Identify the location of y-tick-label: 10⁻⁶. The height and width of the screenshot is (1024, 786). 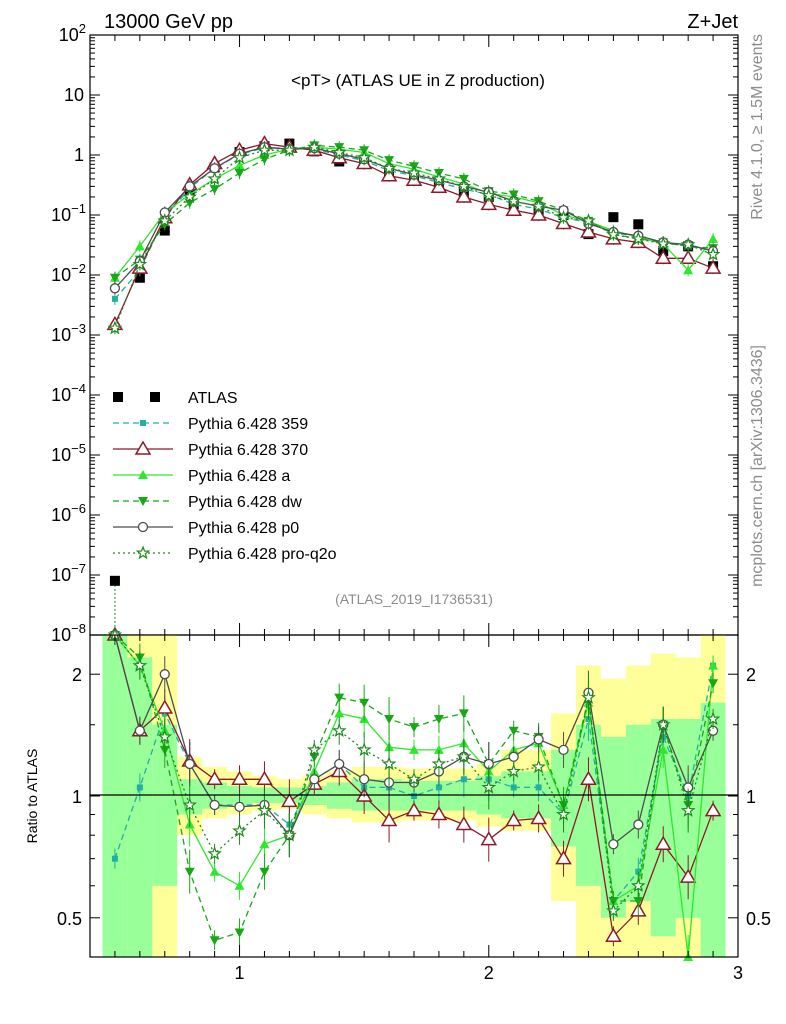
(68, 513).